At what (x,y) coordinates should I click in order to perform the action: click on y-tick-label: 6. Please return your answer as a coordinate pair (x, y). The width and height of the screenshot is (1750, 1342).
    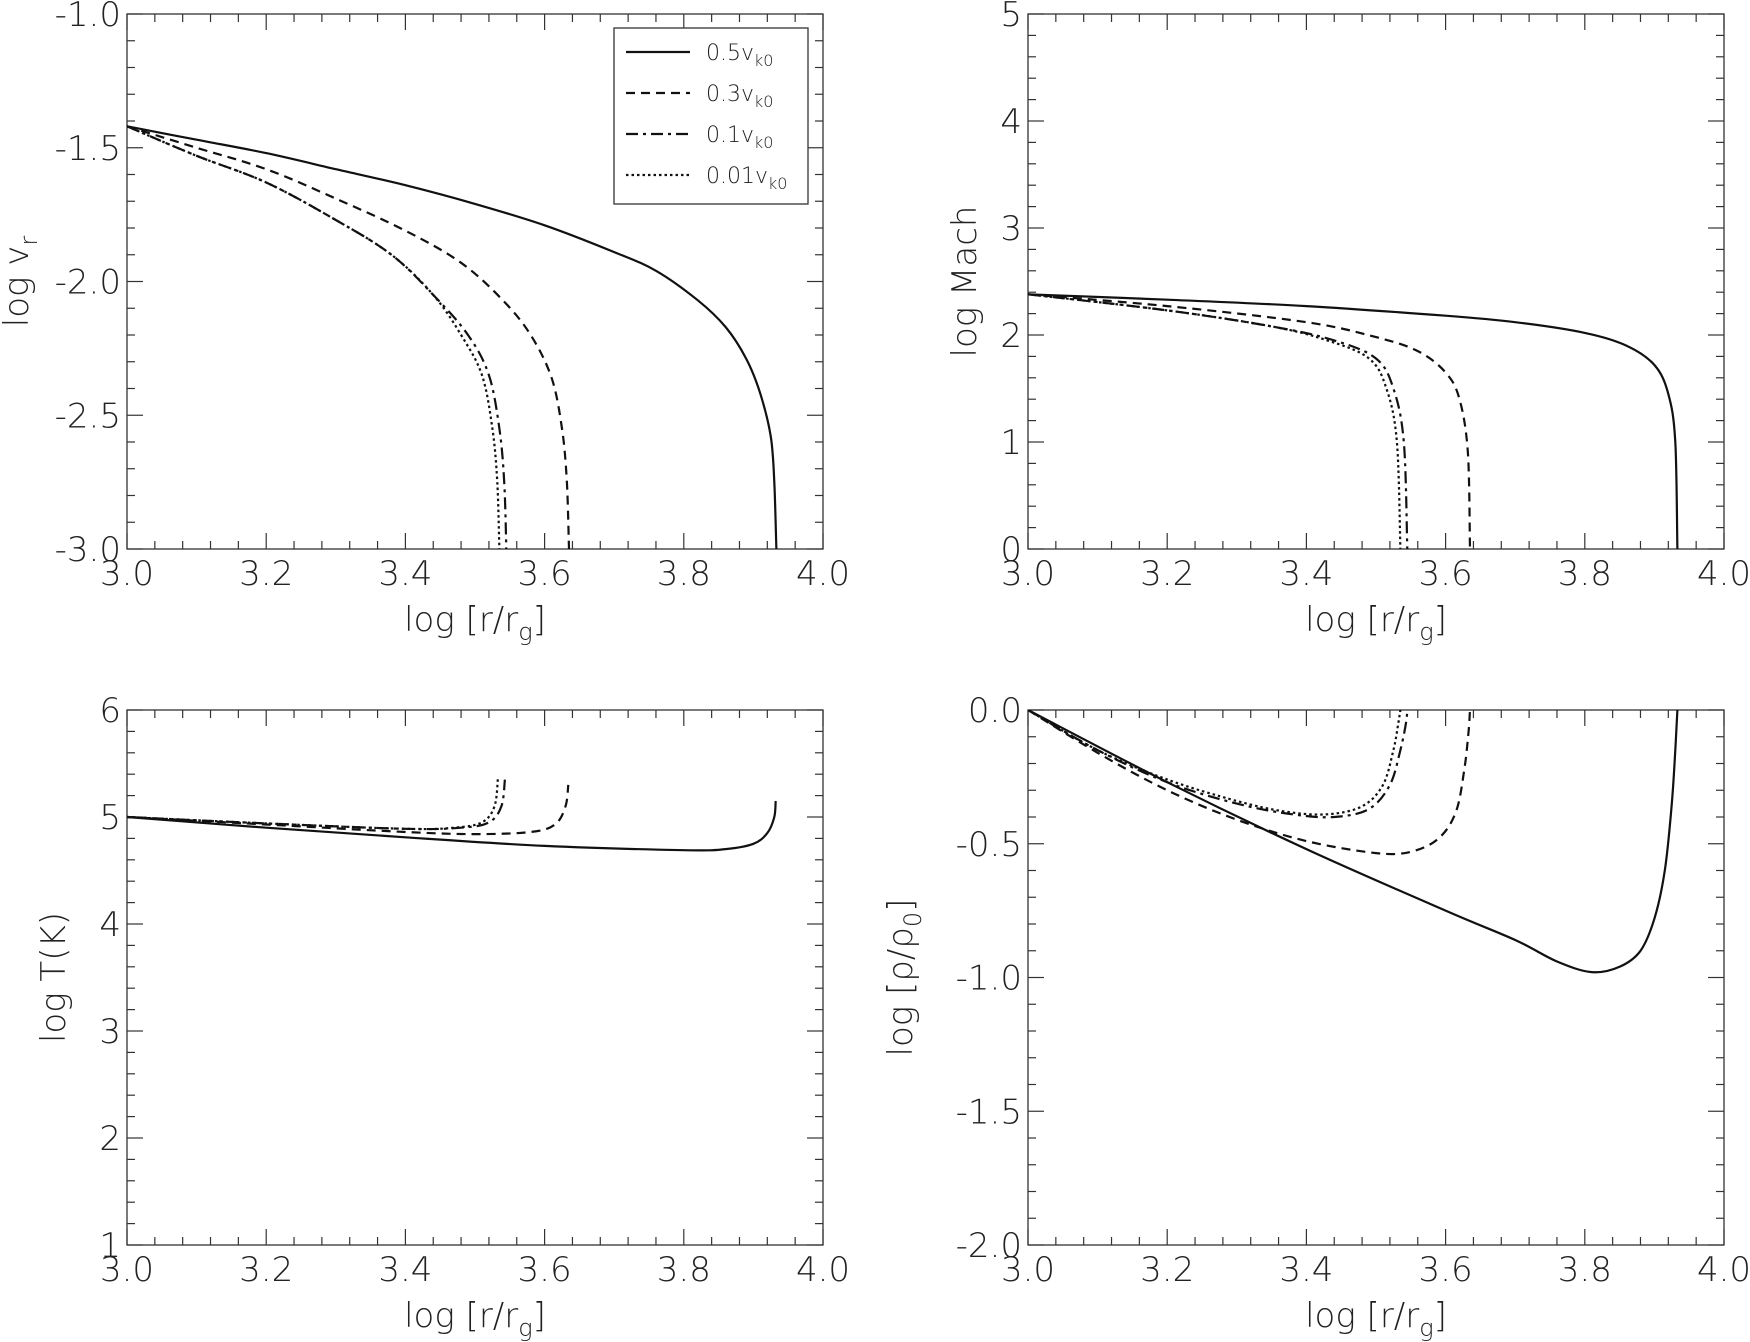
    Looking at the image, I should click on (110, 711).